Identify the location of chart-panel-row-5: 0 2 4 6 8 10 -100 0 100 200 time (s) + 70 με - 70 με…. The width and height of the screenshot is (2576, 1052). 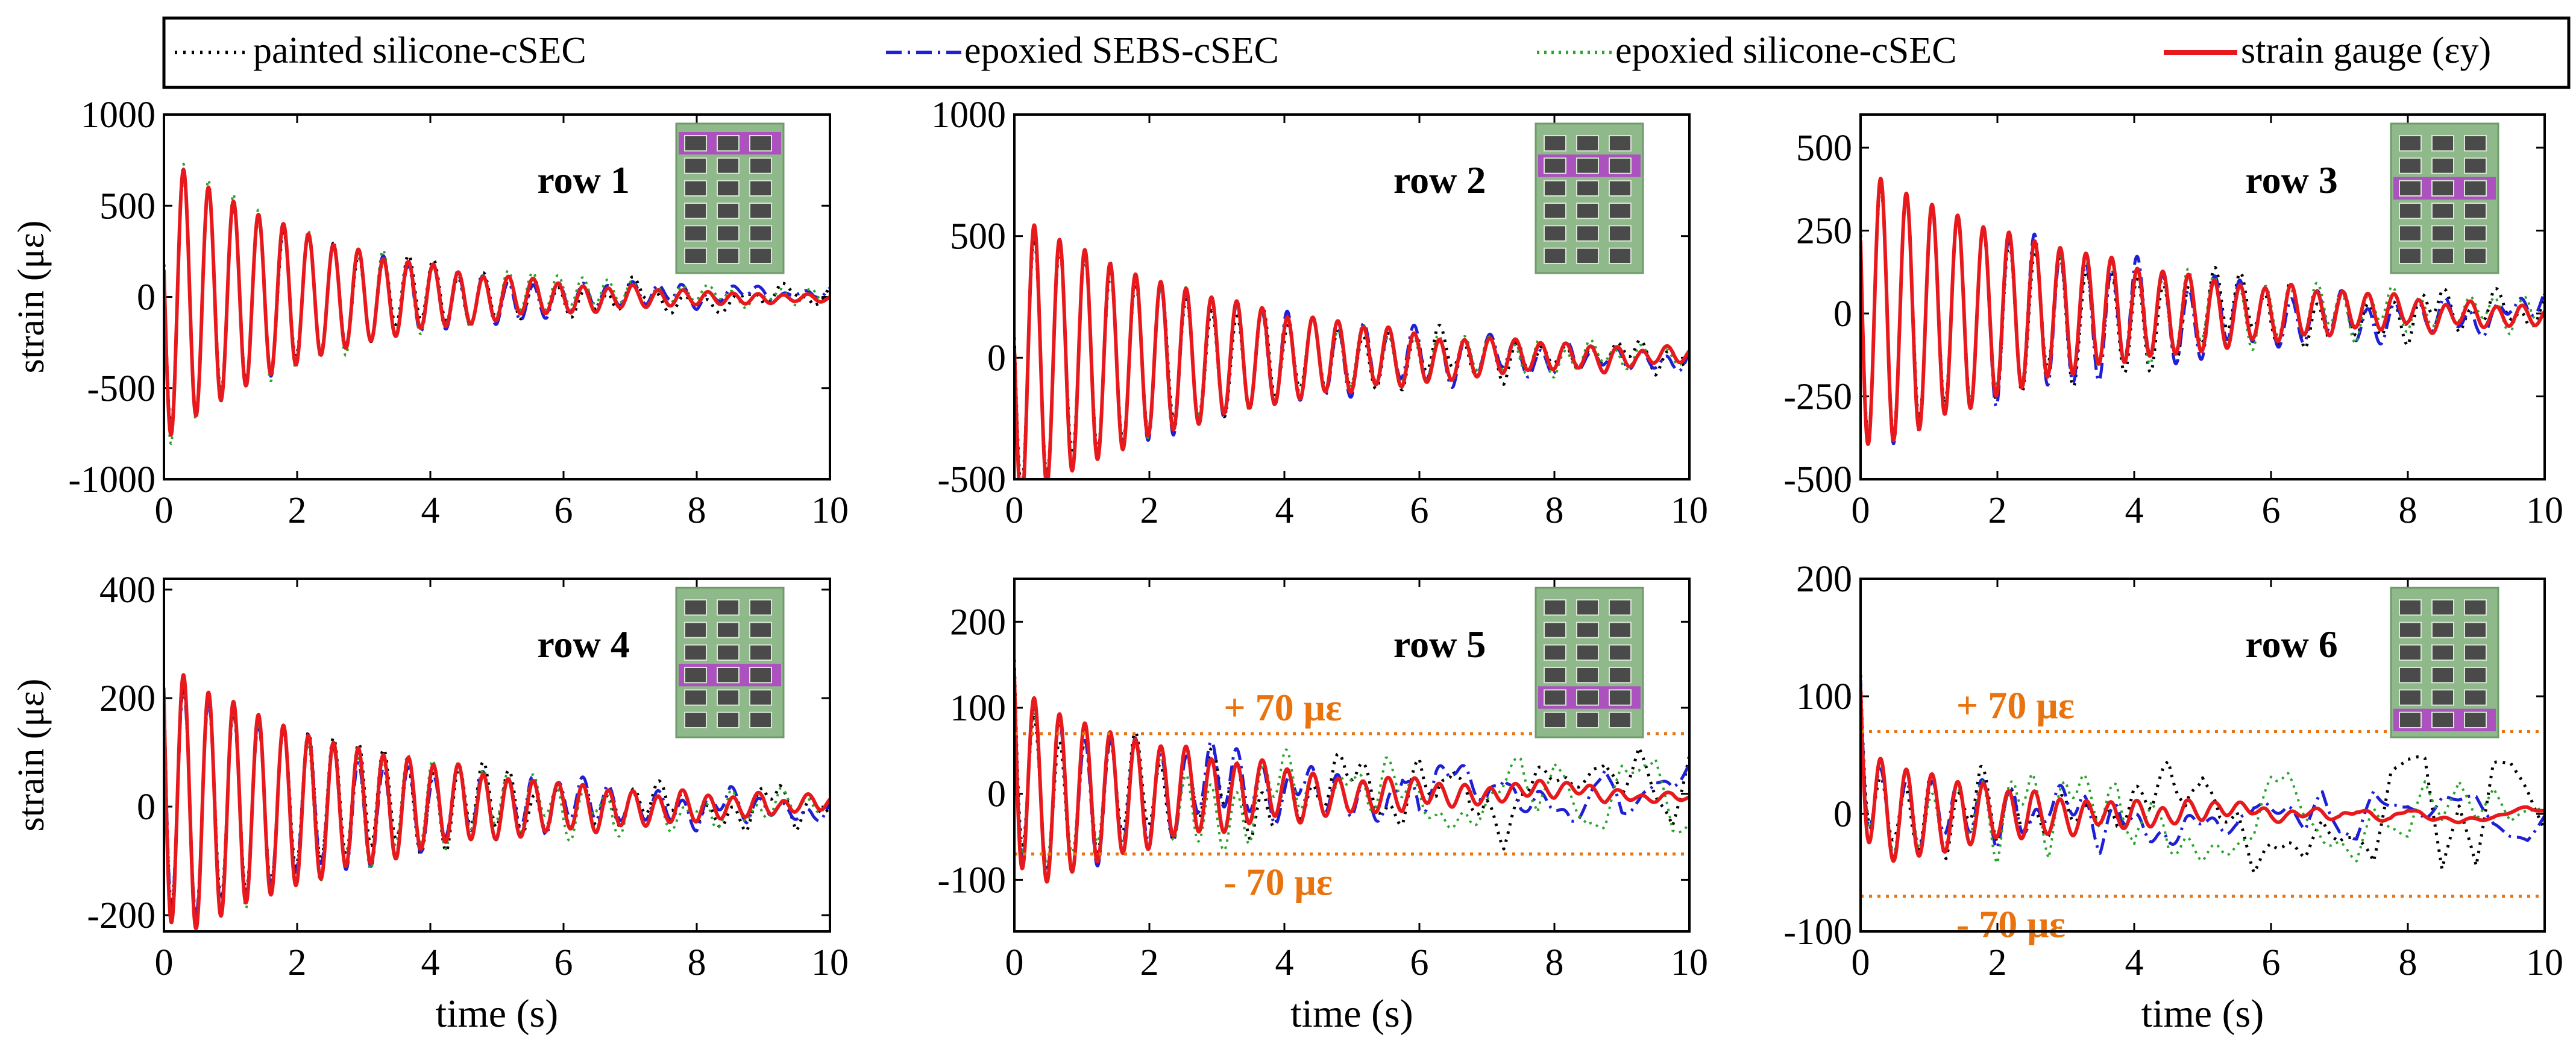
(1322, 807).